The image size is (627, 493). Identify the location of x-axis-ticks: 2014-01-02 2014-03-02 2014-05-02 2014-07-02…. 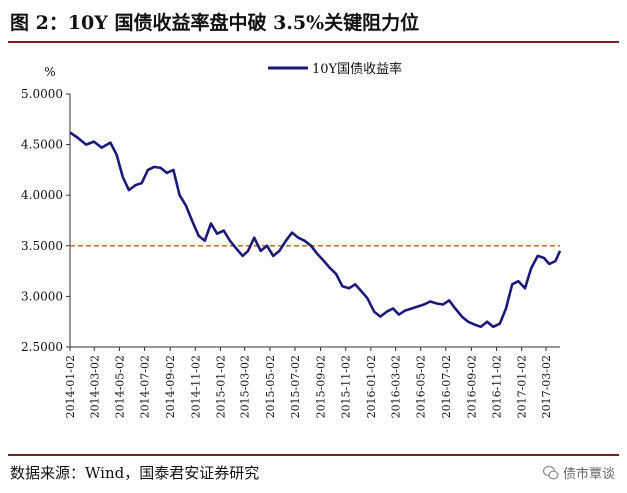
(308, 382).